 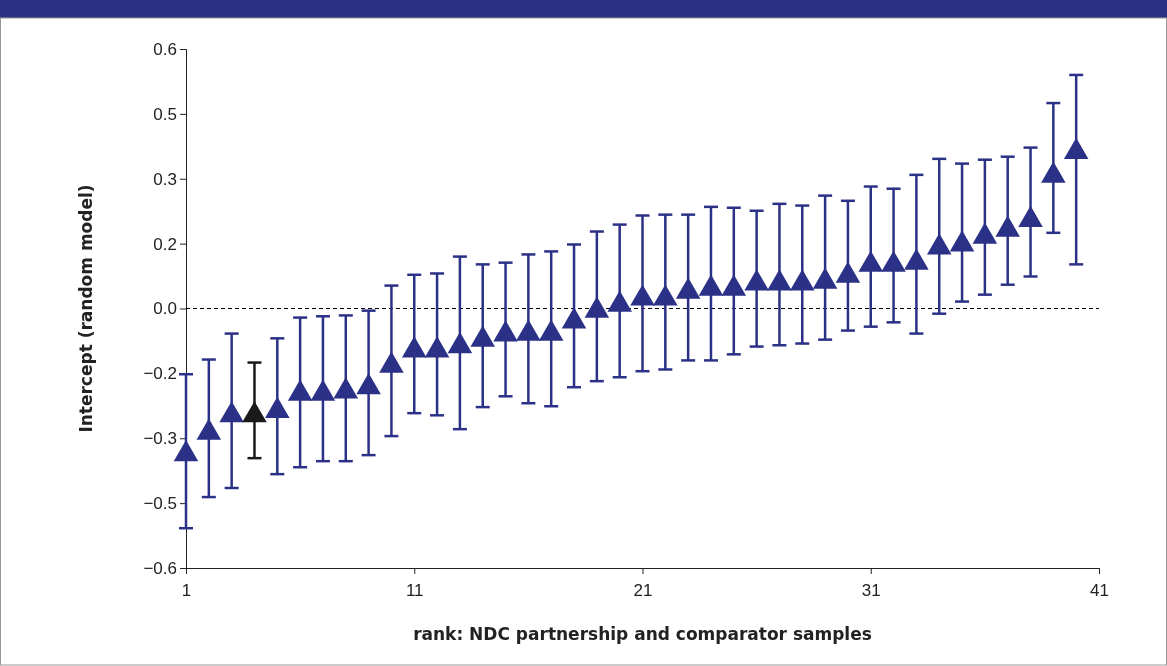 What do you see at coordinates (165, 244) in the screenshot?
I see `y-tick-label: 0.2` at bounding box center [165, 244].